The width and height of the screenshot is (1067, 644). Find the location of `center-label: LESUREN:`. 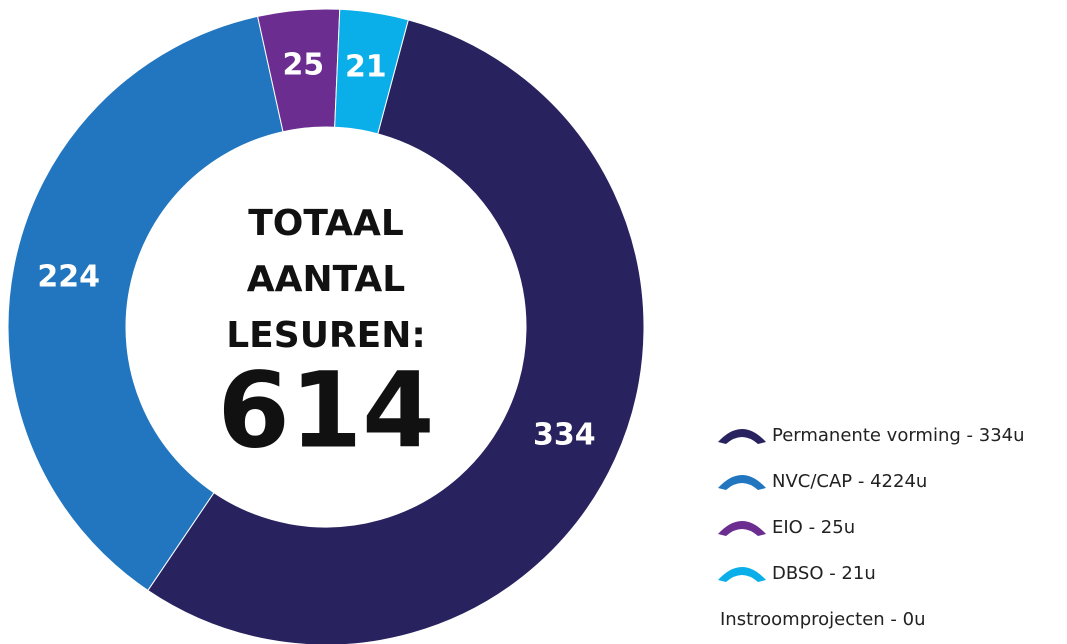

center-label: LESUREN: is located at coordinates (326, 335).